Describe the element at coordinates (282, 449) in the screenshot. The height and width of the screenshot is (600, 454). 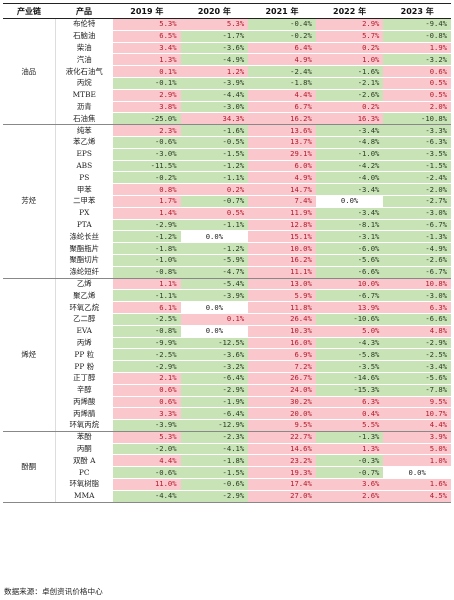
I see `value-cell: 14.6%` at that location.